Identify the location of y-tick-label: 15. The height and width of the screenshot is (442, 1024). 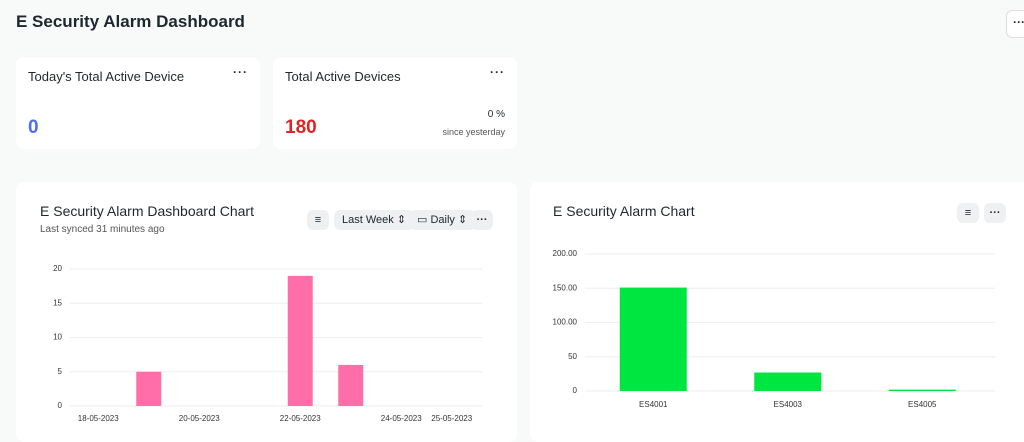
(57, 302).